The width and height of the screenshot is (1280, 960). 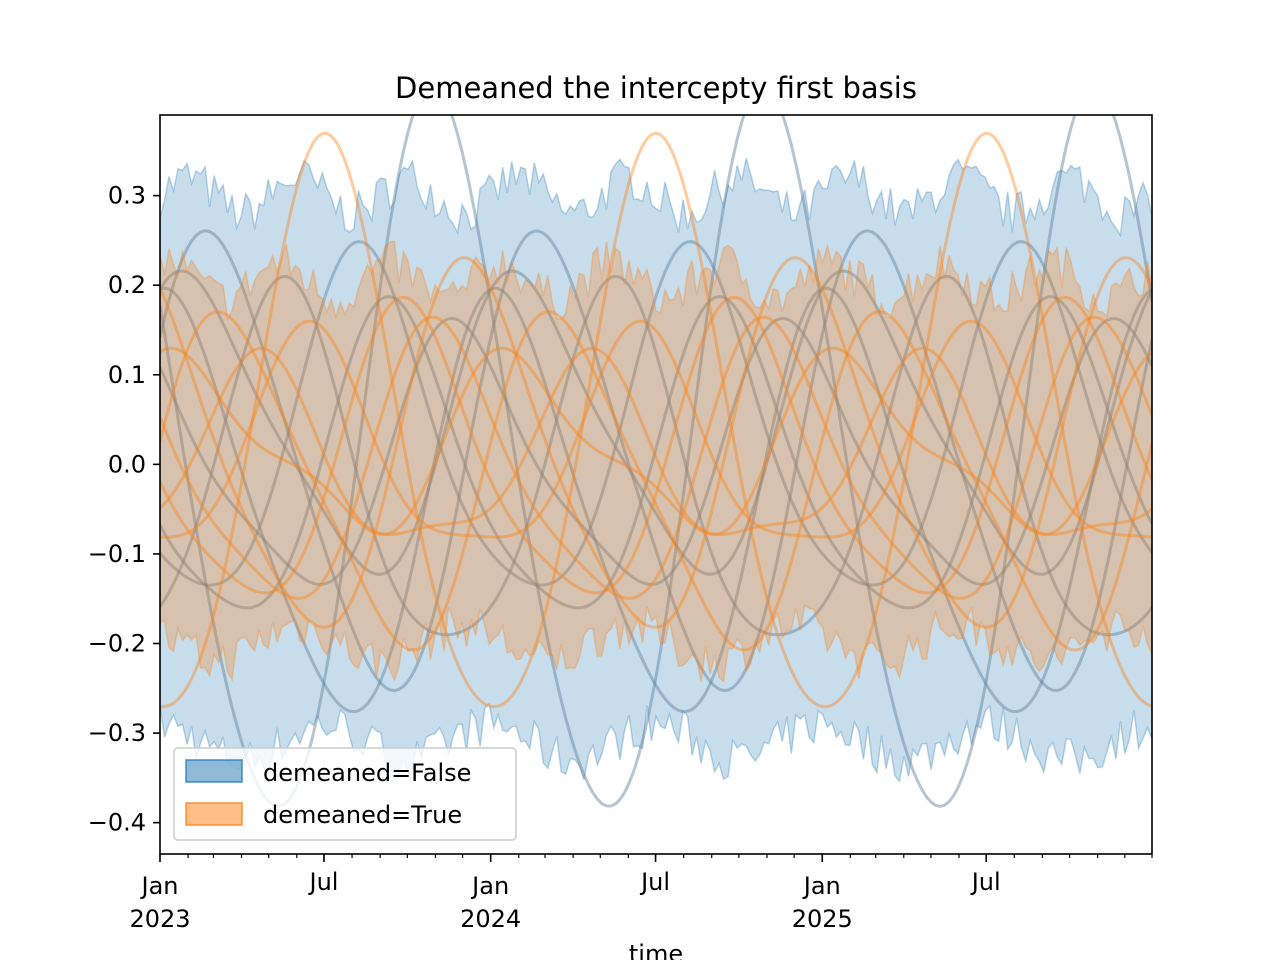 I want to click on y-tick-label: 0.0, so click(x=127, y=464).